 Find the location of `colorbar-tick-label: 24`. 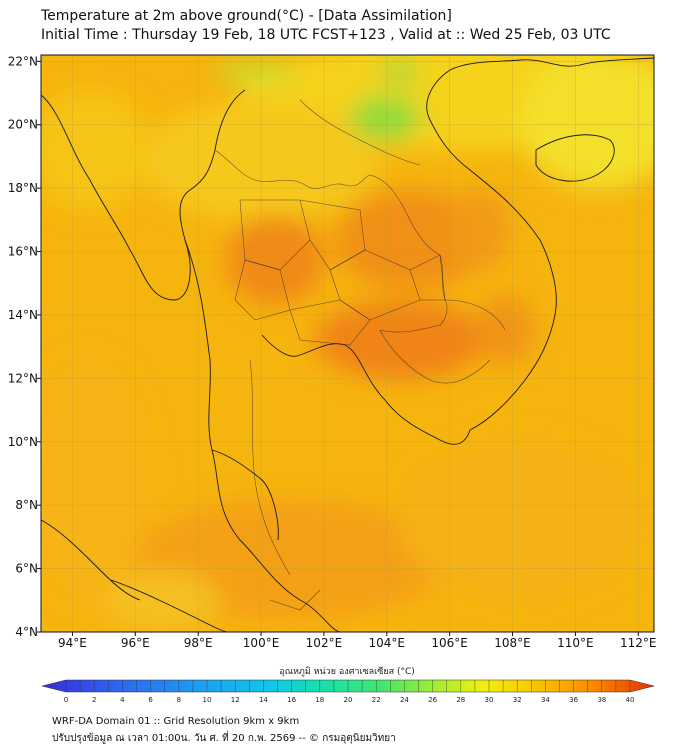

colorbar-tick-label: 24 is located at coordinates (404, 700).